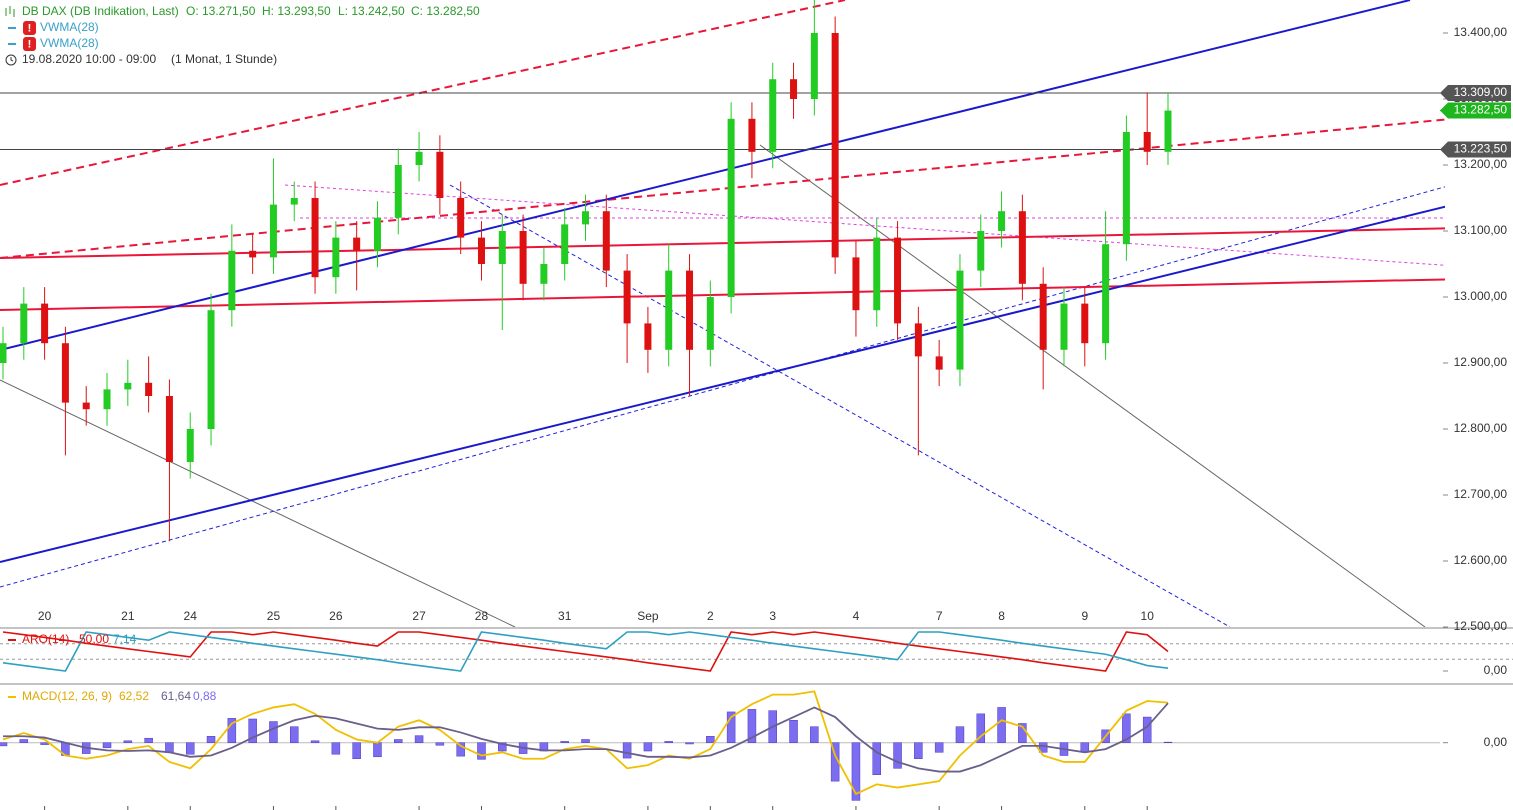 The height and width of the screenshot is (810, 1513). I want to click on x-tick-label: 21, so click(128, 616).